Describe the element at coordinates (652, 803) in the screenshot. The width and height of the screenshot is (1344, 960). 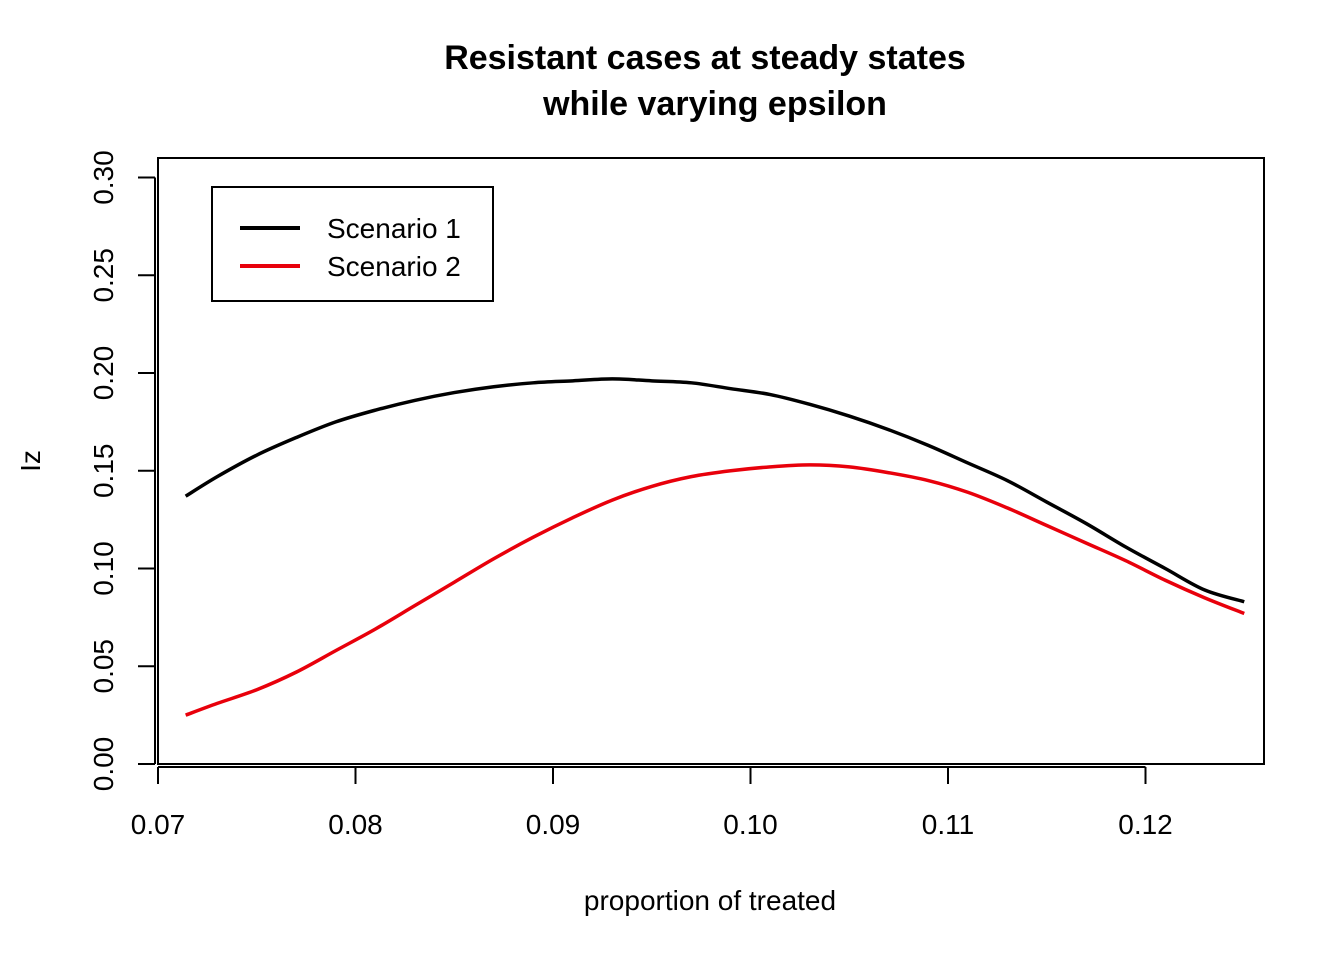
I see `x-axis: 0.07 0.08 0.09 0.10 0.11 0.12` at that location.